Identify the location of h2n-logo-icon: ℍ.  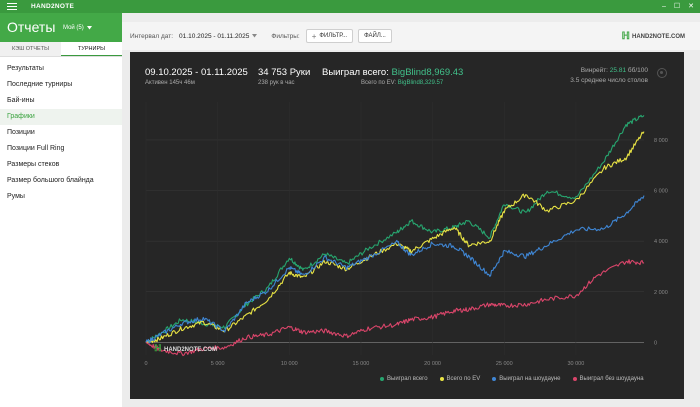
(625, 36).